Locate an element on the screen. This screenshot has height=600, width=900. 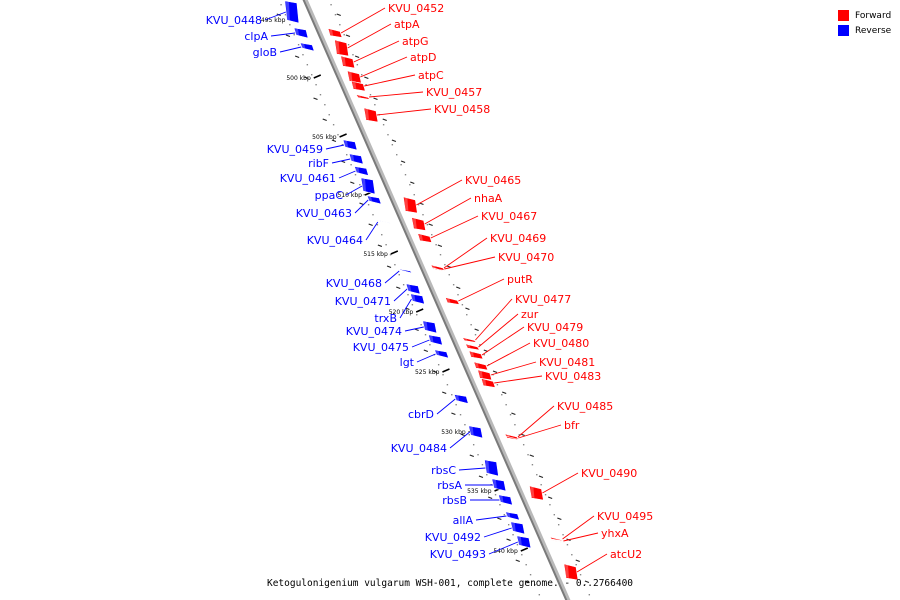
reverse-gene-label: rbsC is located at coordinates (443, 470).